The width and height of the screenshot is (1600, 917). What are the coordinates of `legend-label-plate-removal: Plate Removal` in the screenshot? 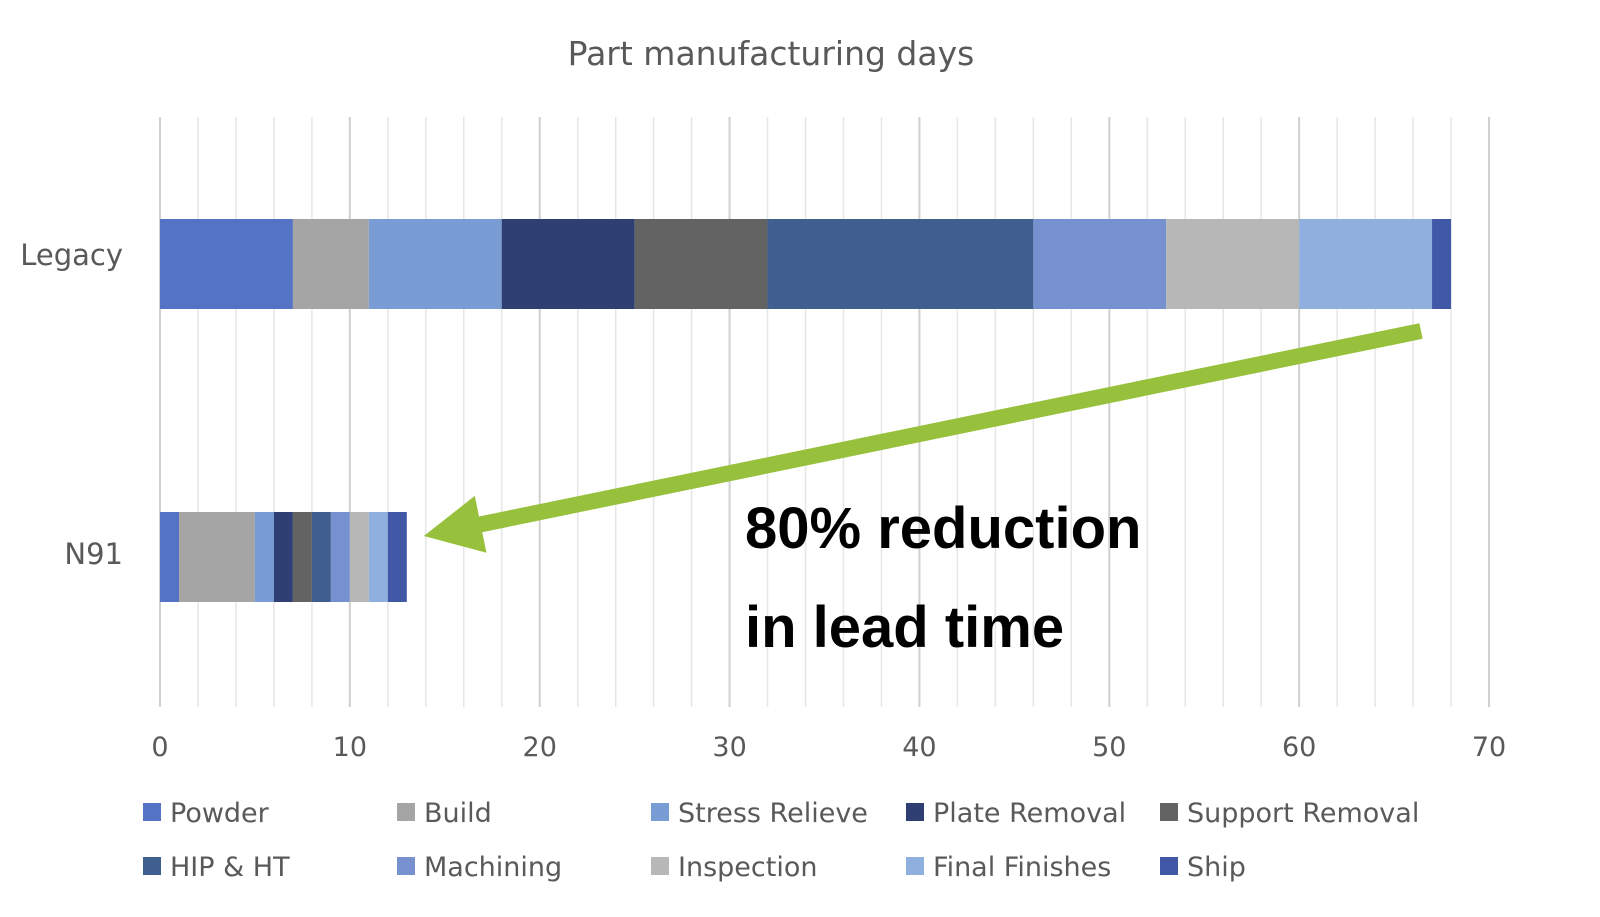 It's located at (1029, 813).